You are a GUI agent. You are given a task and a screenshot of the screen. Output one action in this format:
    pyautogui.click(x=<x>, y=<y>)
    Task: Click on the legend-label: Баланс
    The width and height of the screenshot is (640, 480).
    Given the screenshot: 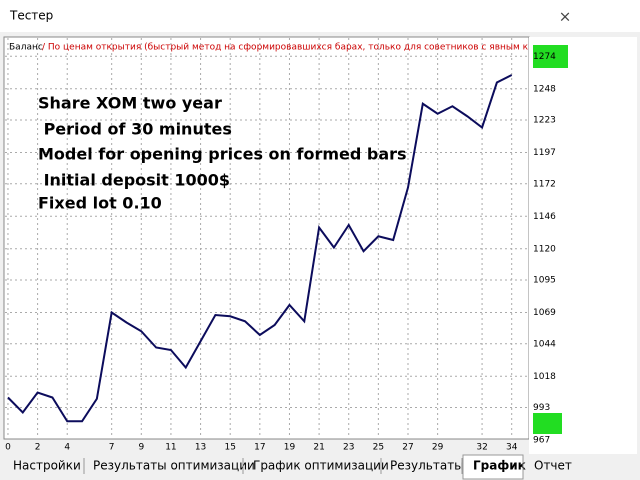 What is the action you would take?
    pyautogui.click(x=26, y=48)
    